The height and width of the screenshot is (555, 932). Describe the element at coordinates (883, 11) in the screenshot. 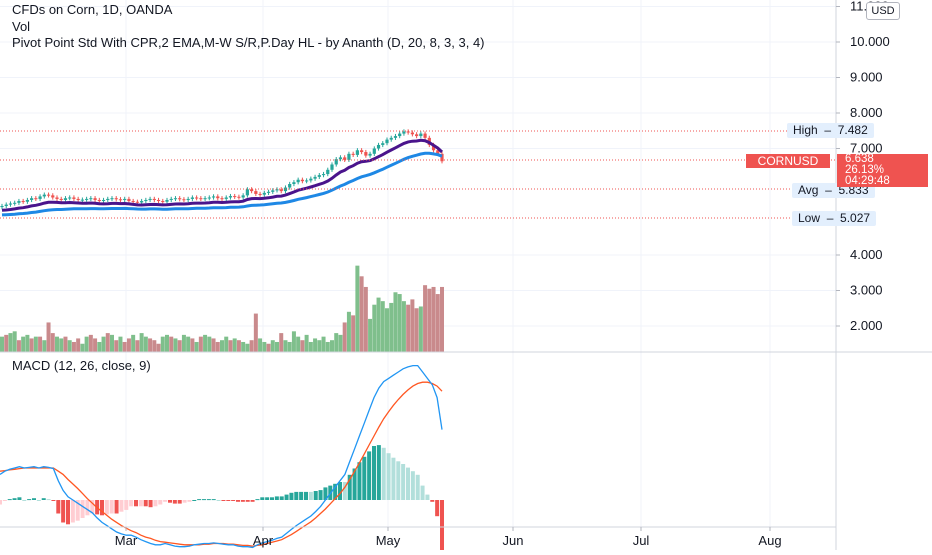

I see `currency-badge: USD` at that location.